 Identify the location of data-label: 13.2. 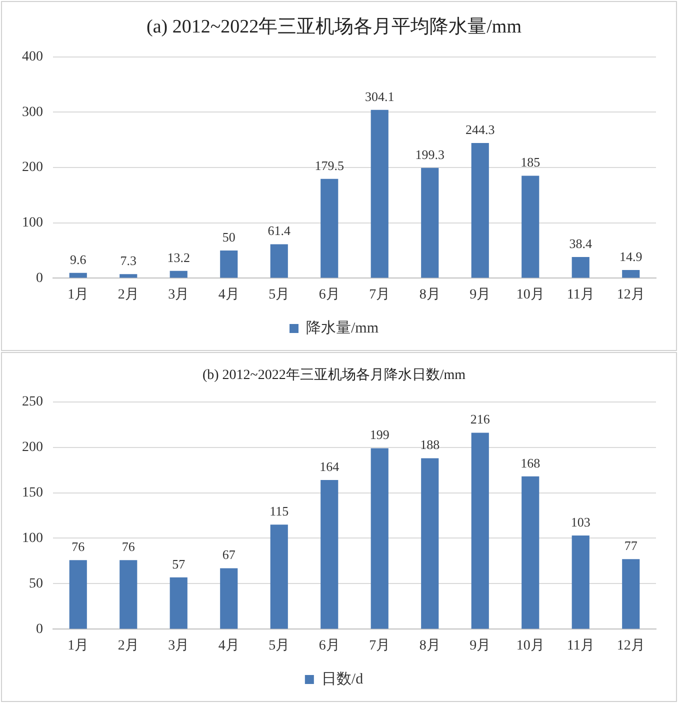
(178, 257).